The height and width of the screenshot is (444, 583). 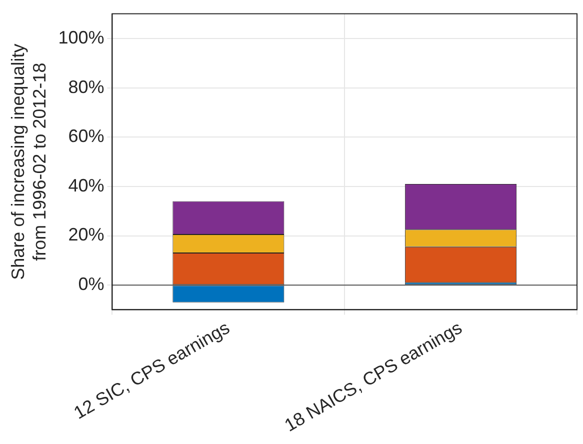 I want to click on y-tick-label: 60%, so click(x=86, y=136).